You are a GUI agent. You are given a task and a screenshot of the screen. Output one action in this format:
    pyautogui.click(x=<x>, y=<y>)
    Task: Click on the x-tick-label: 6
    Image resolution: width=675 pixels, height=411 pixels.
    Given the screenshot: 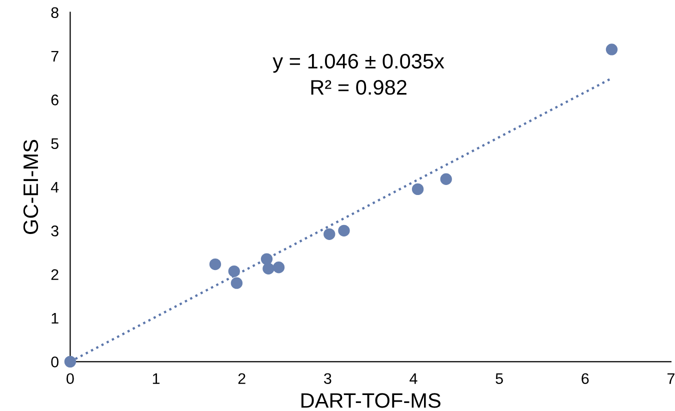 What is the action you would take?
    pyautogui.click(x=585, y=378)
    